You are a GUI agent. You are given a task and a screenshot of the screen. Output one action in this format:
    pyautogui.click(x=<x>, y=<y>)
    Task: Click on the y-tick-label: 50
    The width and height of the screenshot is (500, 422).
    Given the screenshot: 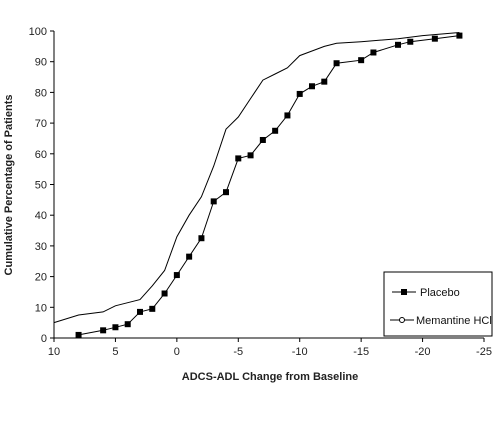 What is the action you would take?
    pyautogui.click(x=41, y=186)
    